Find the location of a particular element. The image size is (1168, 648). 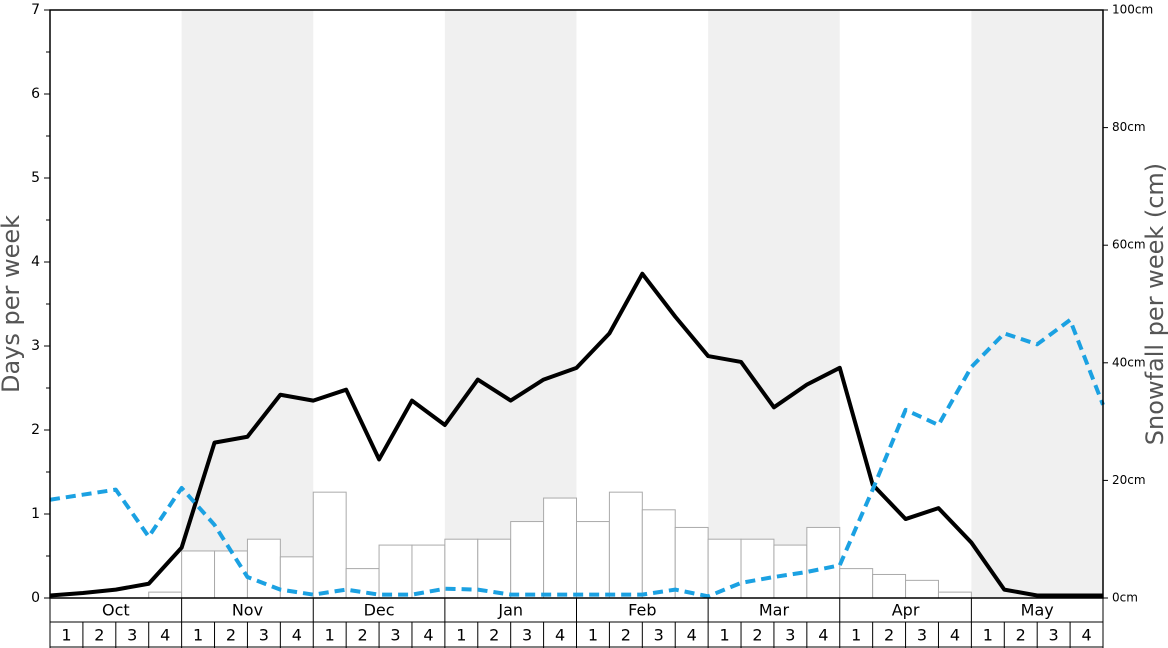

y-tick-label: 4 is located at coordinates (35, 262).